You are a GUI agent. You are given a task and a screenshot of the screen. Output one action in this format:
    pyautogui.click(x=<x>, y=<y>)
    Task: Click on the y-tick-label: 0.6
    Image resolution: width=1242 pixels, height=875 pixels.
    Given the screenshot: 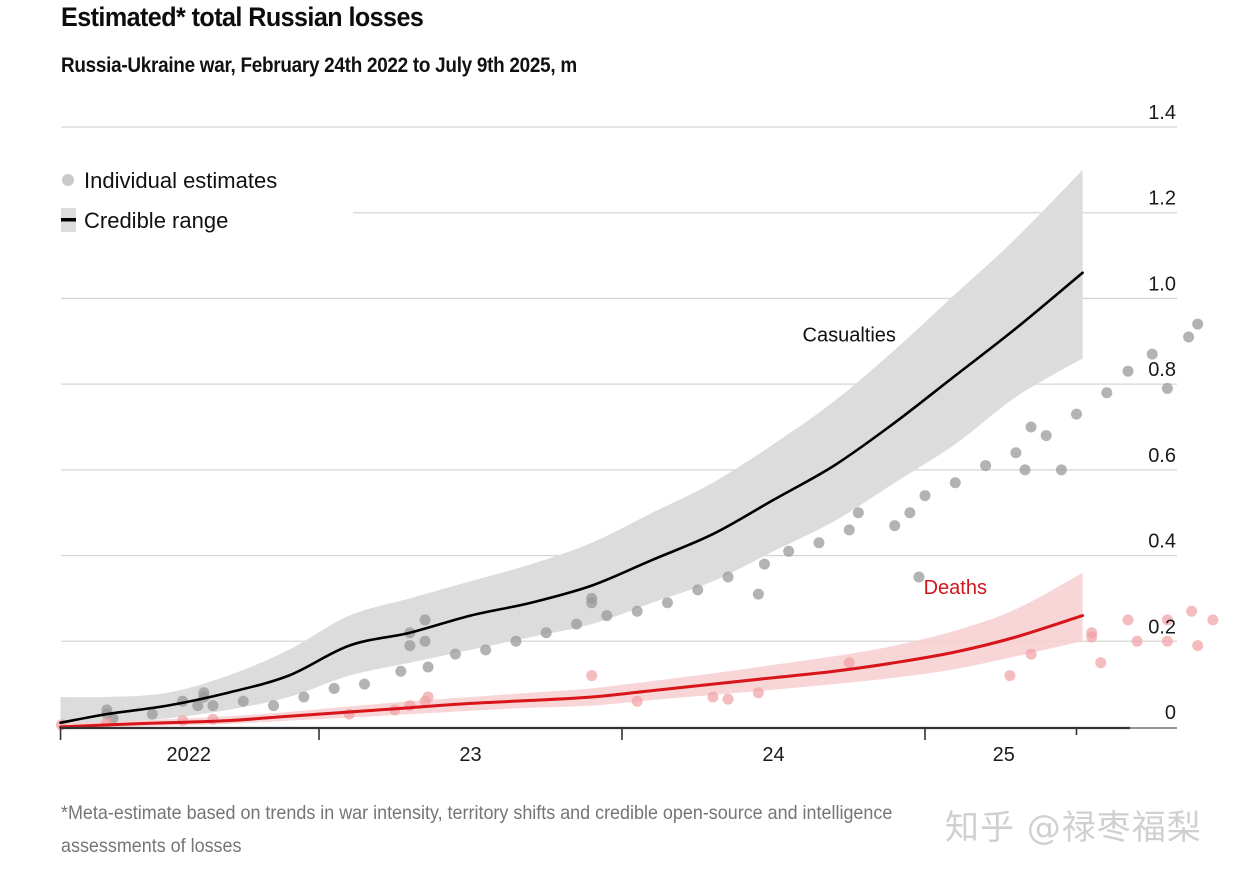 What is the action you would take?
    pyautogui.click(x=1162, y=456)
    